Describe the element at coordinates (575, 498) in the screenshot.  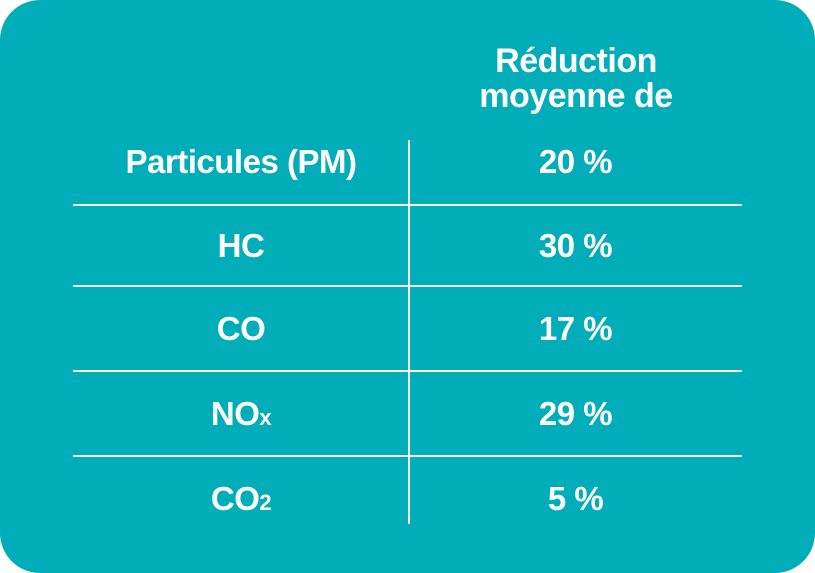
I see `reduction-value: 5 %` at that location.